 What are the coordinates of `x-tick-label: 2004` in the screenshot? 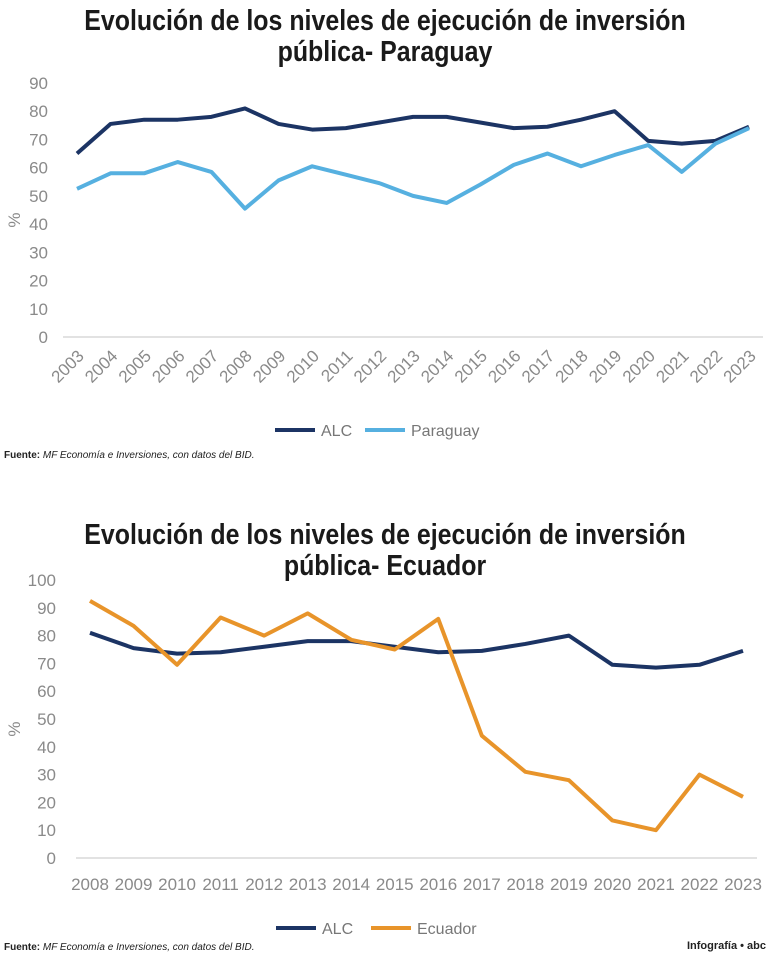 It's located at (101, 366).